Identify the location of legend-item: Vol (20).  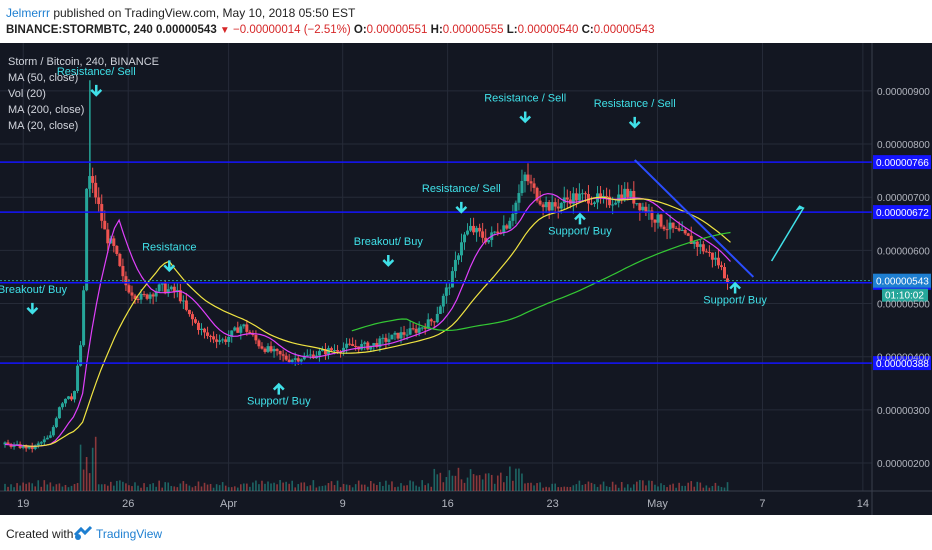
(27, 94).